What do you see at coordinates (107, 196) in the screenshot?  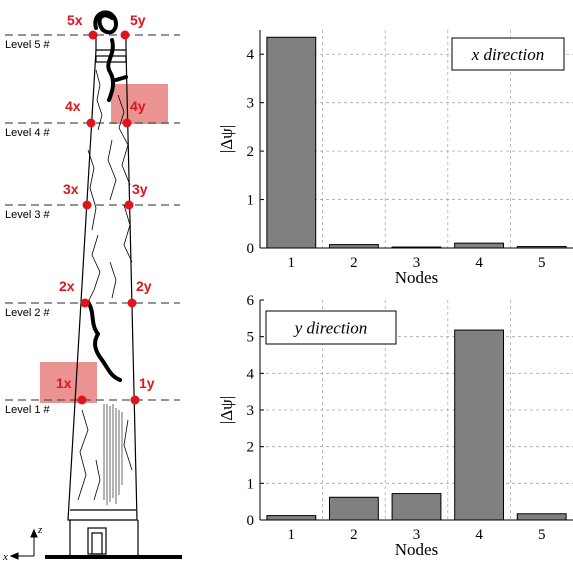 I see `major-cracks` at bounding box center [107, 196].